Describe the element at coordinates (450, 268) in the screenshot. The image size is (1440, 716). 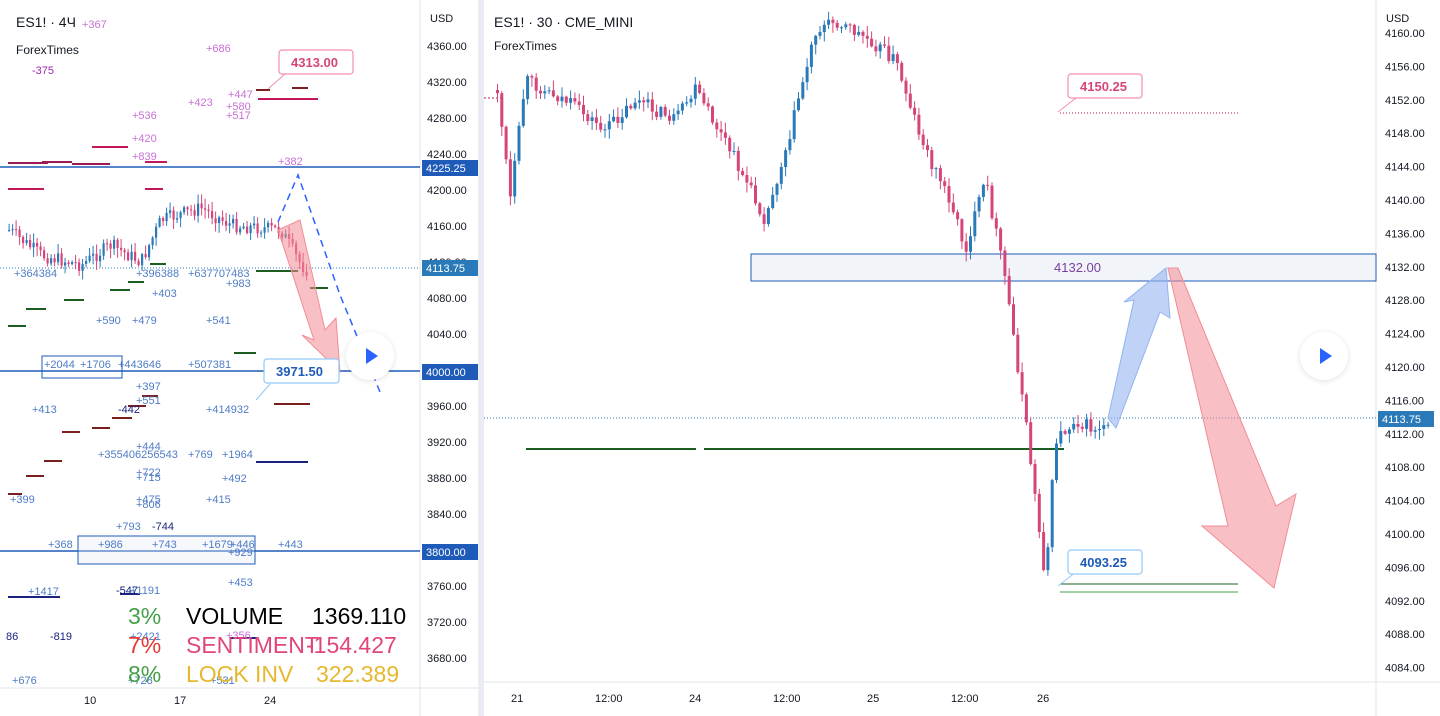
I see `left-badge-last-bg` at that location.